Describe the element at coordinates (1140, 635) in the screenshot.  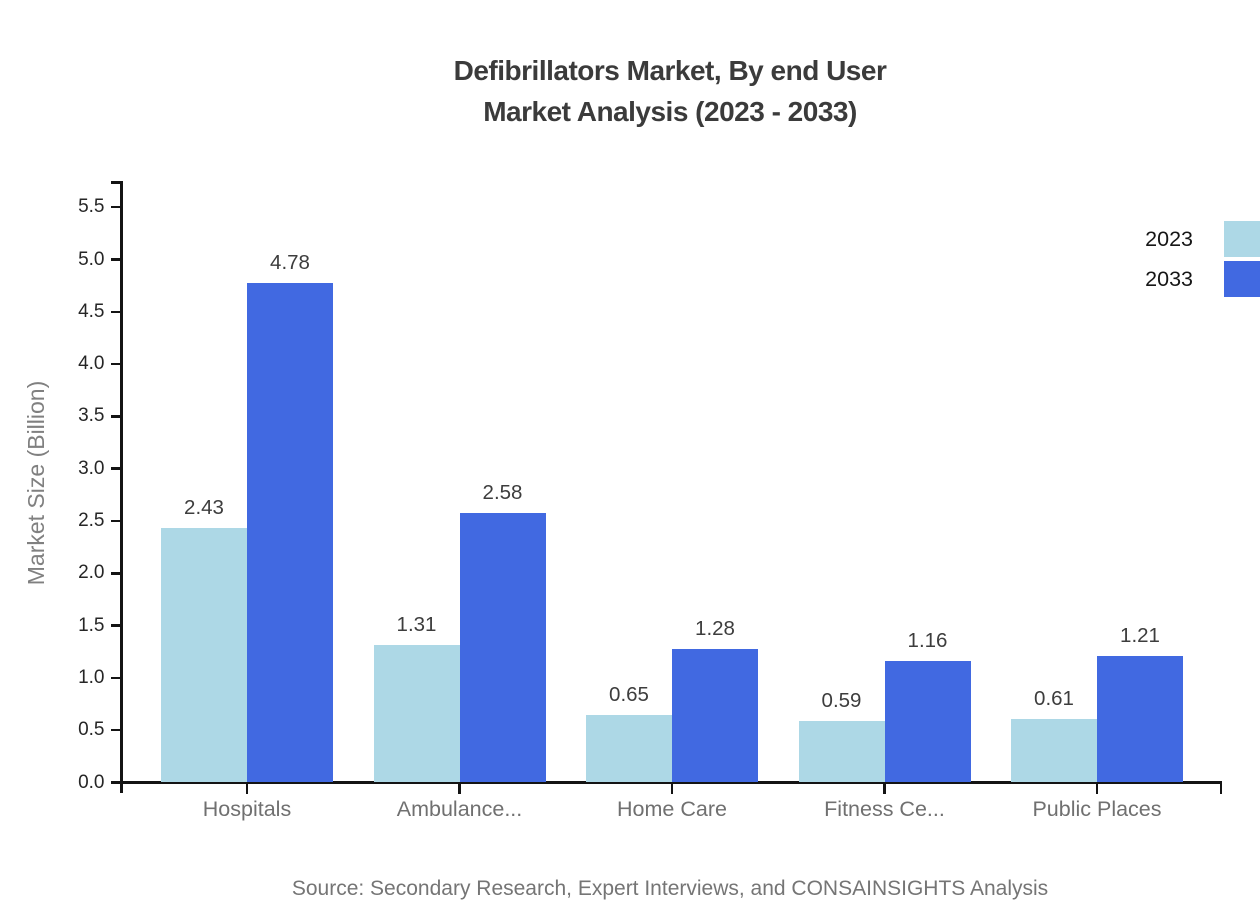
I see `bar-value-label: 1.21` at that location.